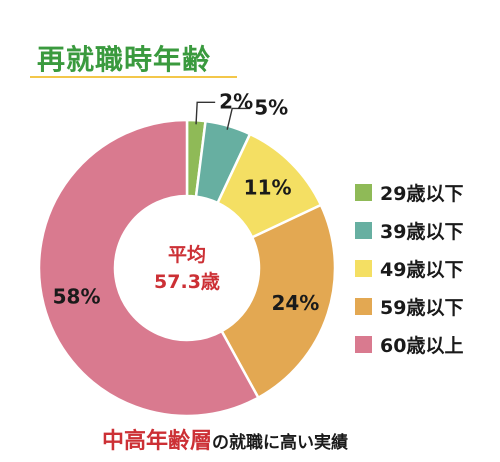  I want to click on caption: 中高年齢層の就職に高い実績, so click(225, 439).